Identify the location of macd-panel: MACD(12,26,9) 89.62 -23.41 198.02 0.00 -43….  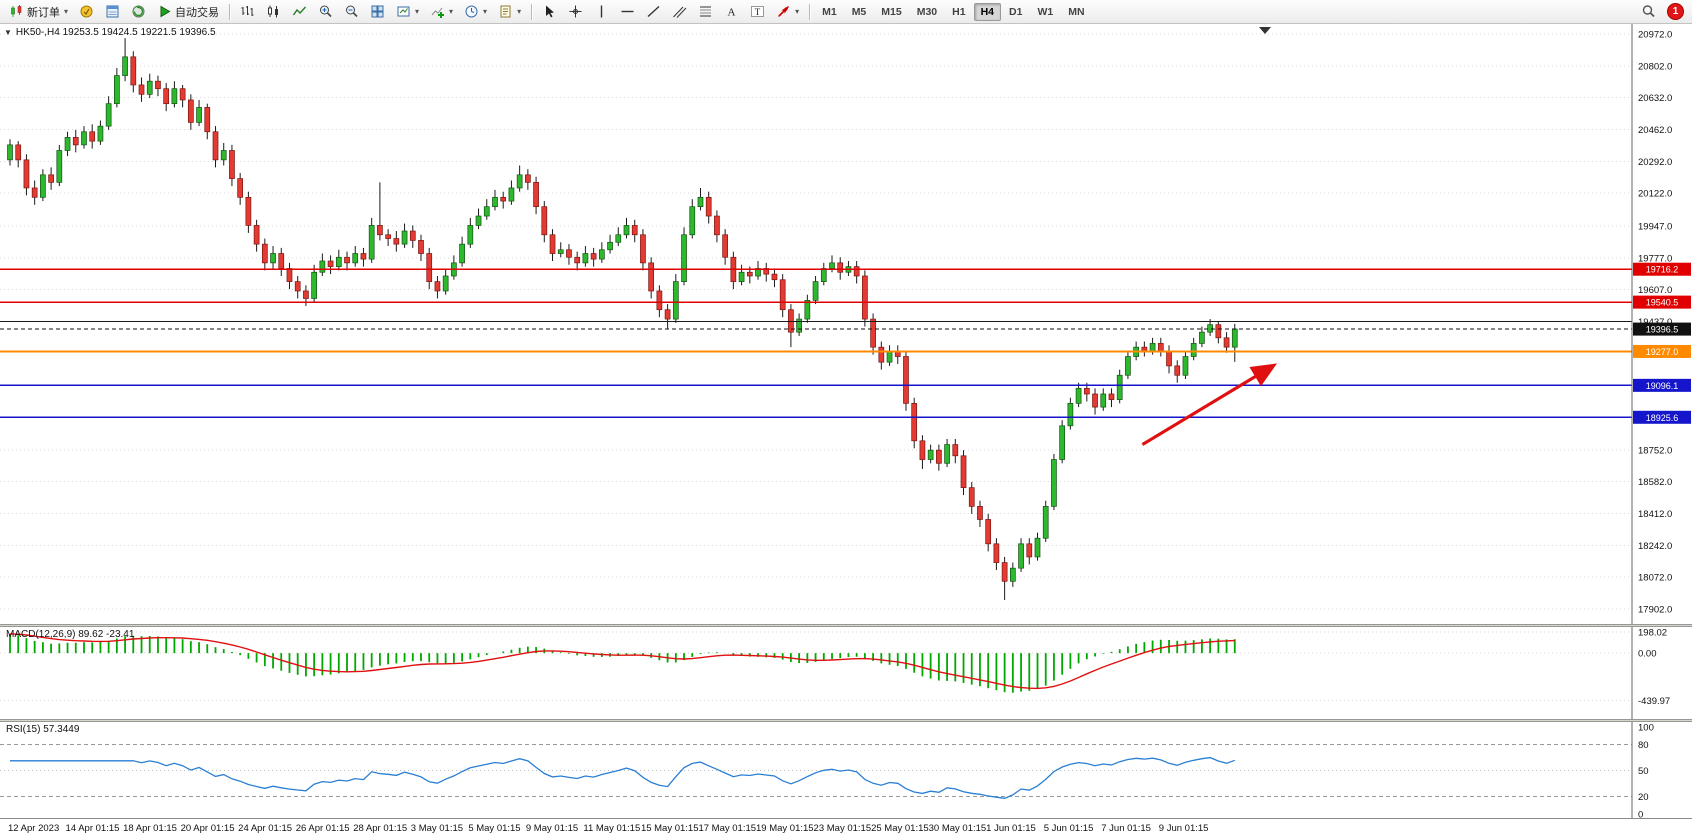
(846, 673).